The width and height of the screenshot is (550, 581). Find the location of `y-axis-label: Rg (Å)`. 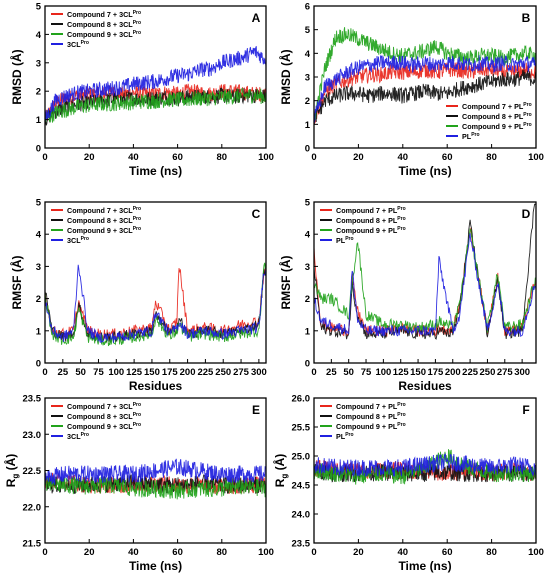

y-axis-label: Rg (Å) is located at coordinates (280, 471).